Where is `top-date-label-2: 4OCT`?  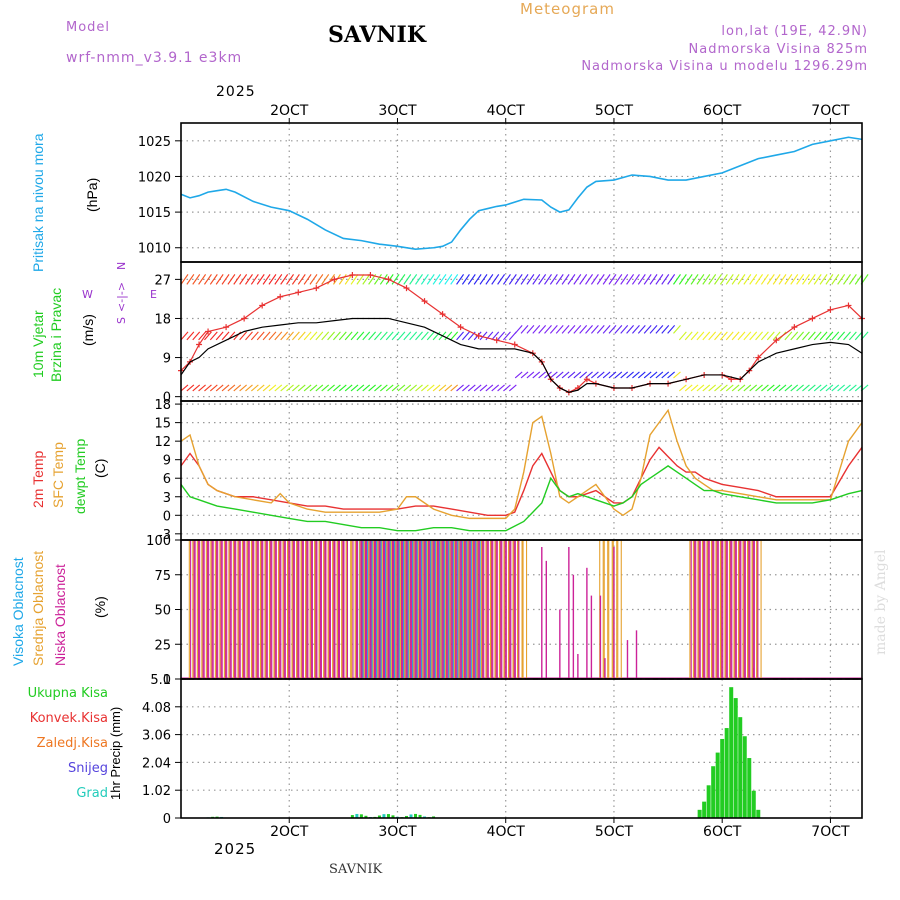
top-date-label-2: 4OCT is located at coordinates (506, 111).